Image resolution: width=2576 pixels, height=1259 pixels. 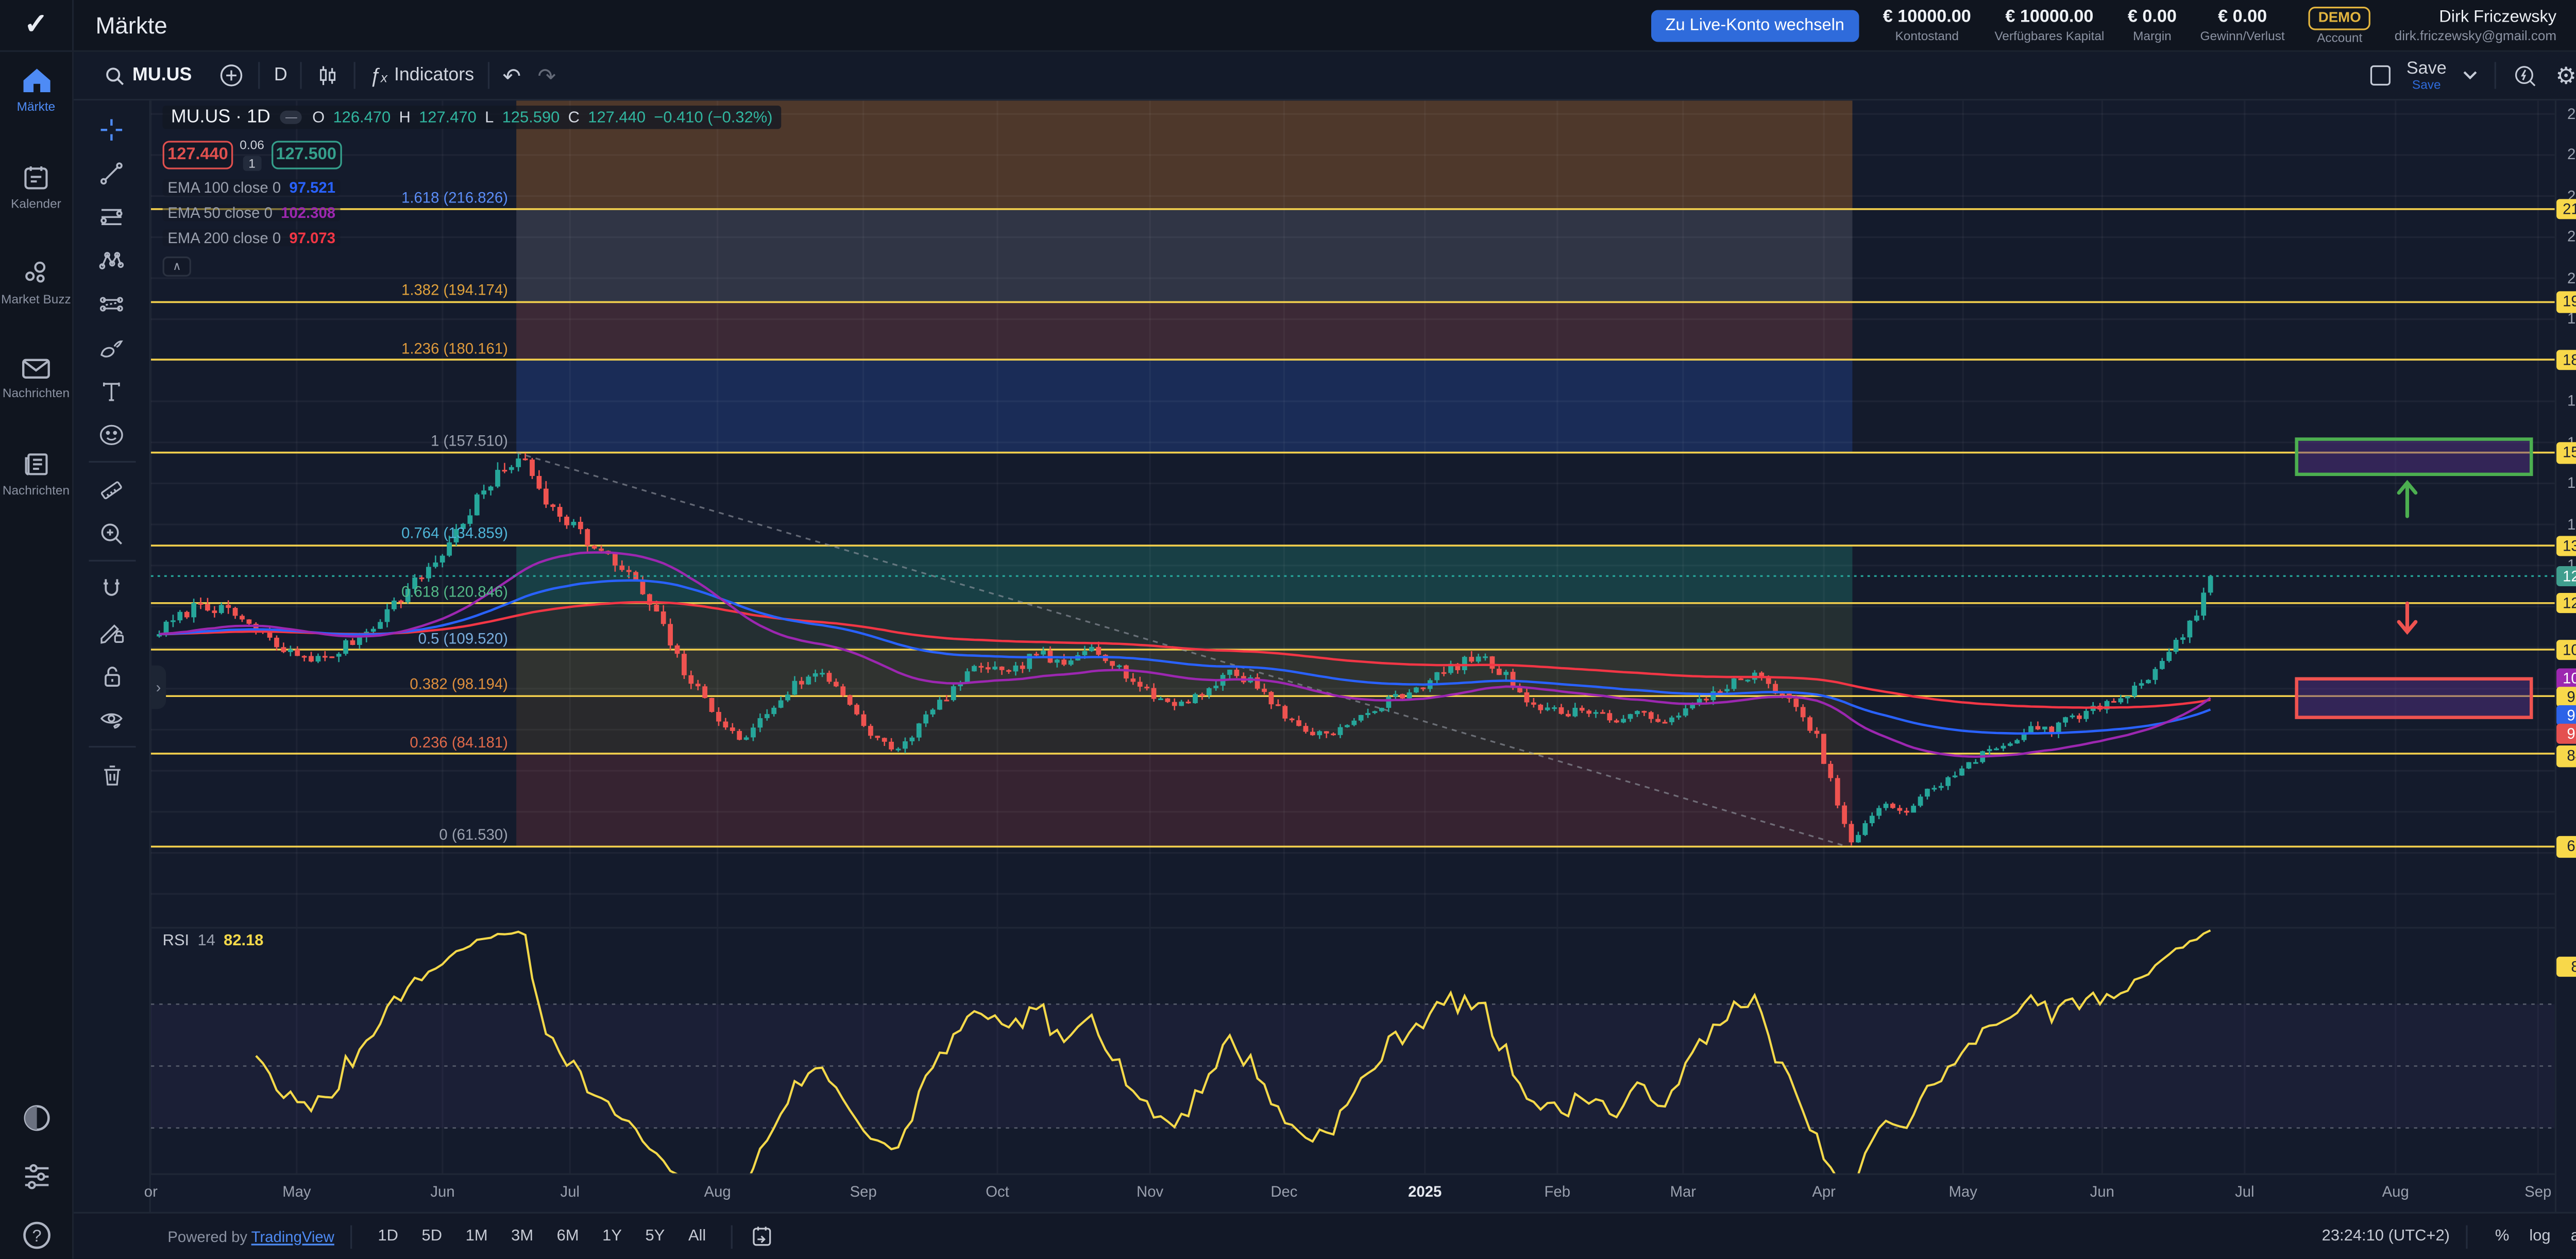 I want to click on switch-to-live-button: Zu Live-Konto wechseln, so click(x=1755, y=26).